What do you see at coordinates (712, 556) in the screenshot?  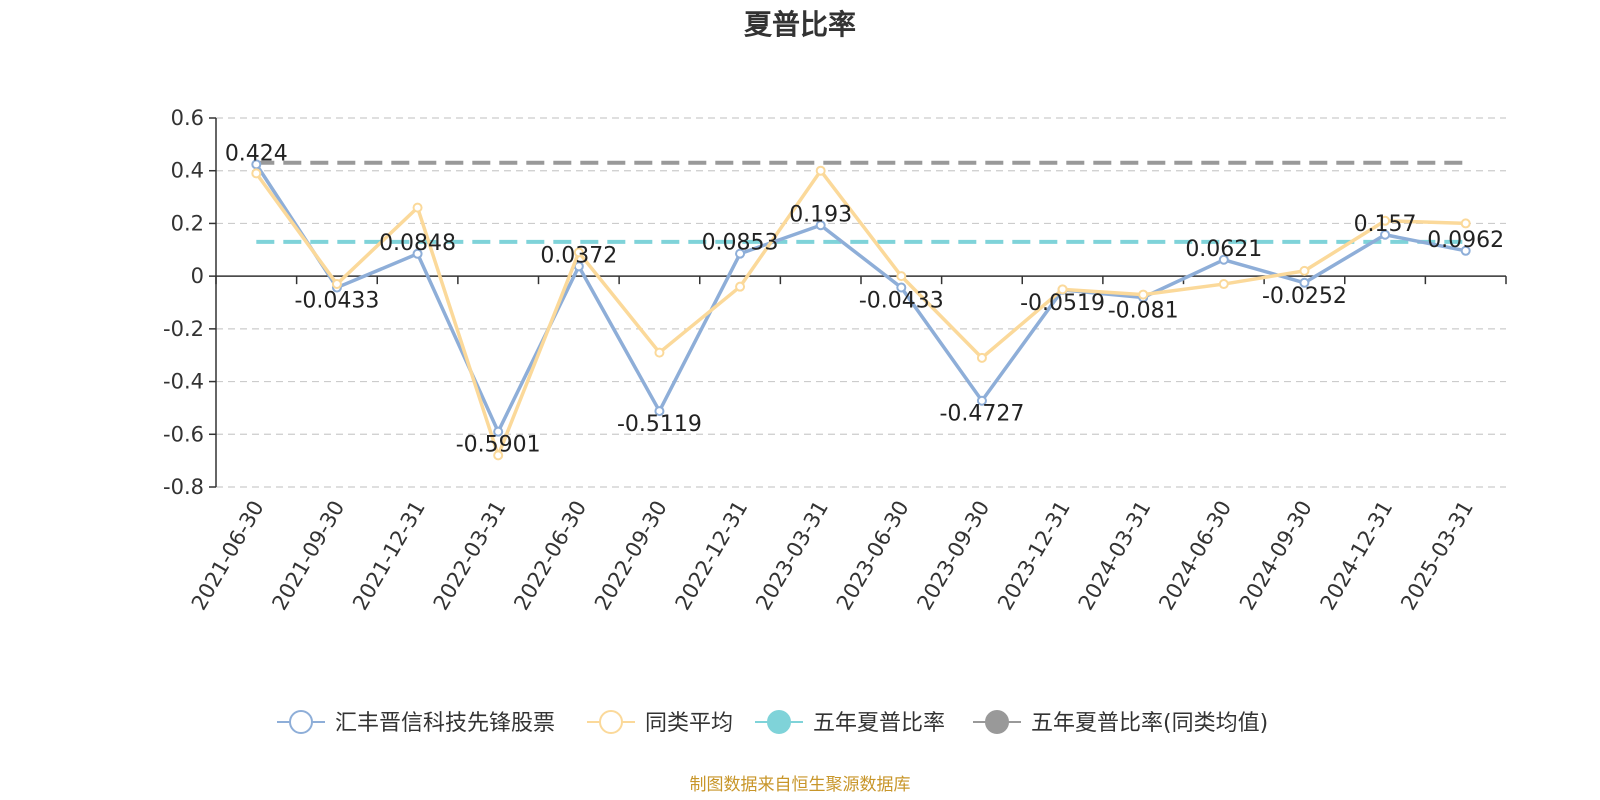 I see `x-tick-label: 2022-12-31` at bounding box center [712, 556].